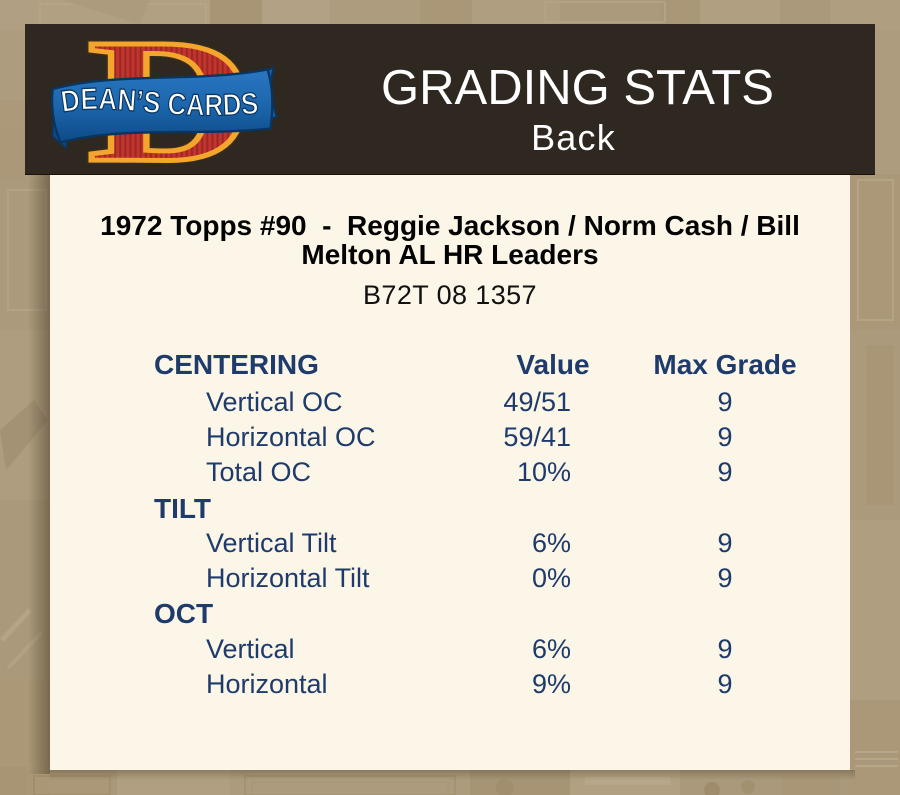 Image resolution: width=900 pixels, height=795 pixels. I want to click on deans-cards-logo: D D DEAN’S CARDS, so click(165, 101).